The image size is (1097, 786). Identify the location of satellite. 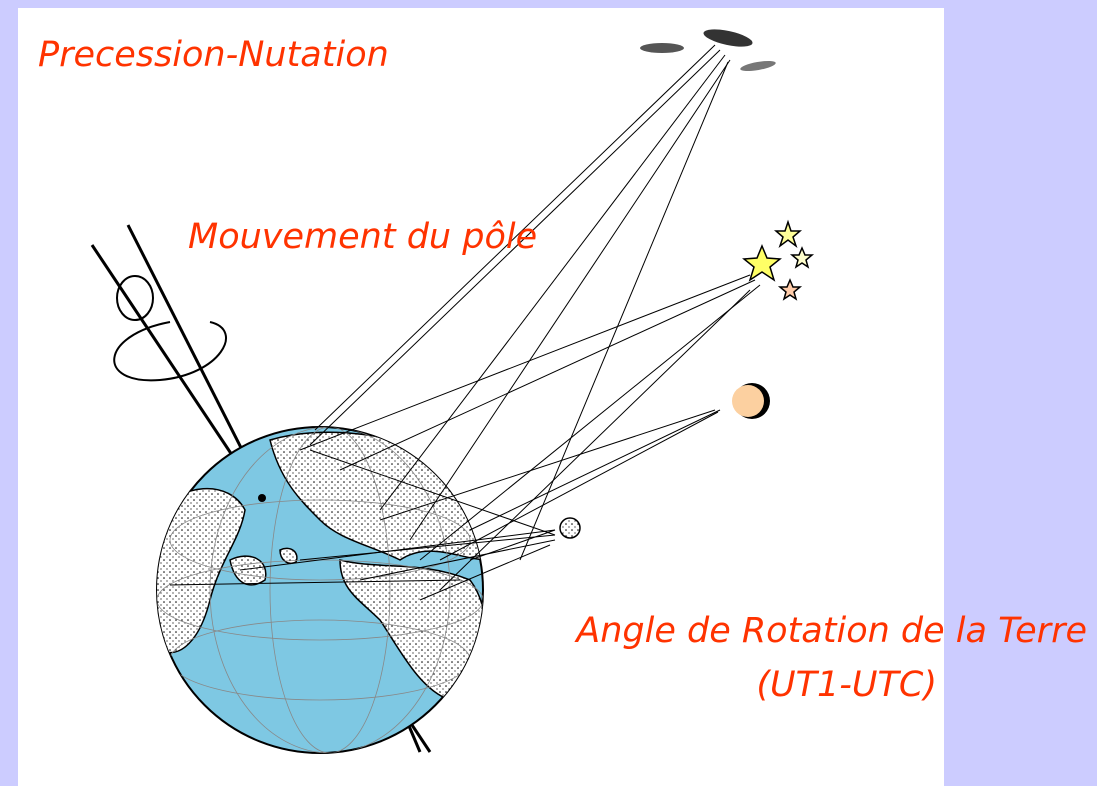
(570, 528).